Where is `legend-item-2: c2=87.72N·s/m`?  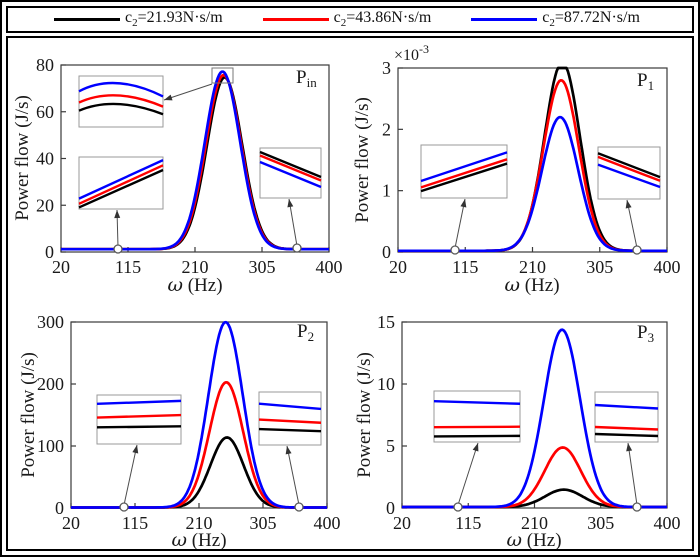 legend-item-2: c2=87.72N·s/m is located at coordinates (555, 19).